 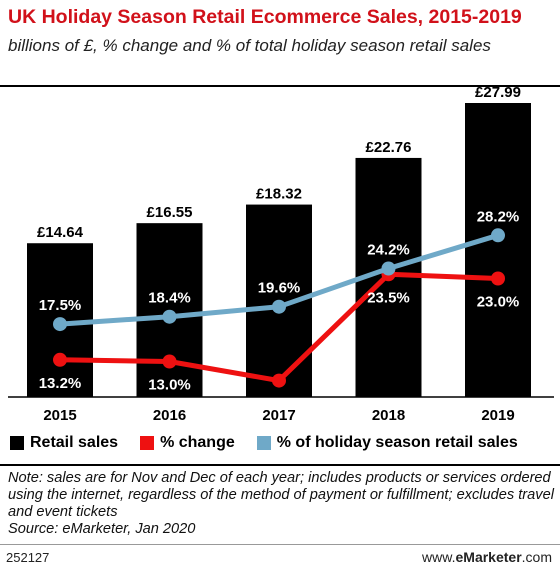 I want to click on legend-item-share: % of holiday season retail sales, so click(x=387, y=443).